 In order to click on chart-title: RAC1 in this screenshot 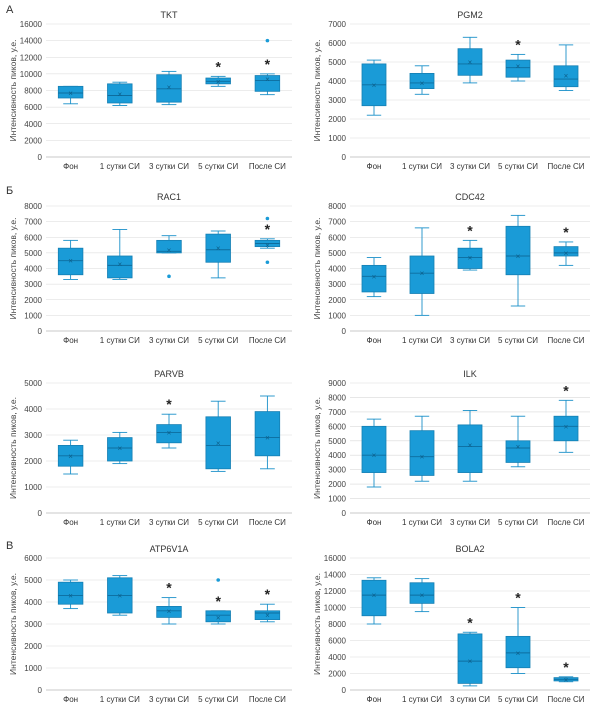, I will do `click(169, 197)`.